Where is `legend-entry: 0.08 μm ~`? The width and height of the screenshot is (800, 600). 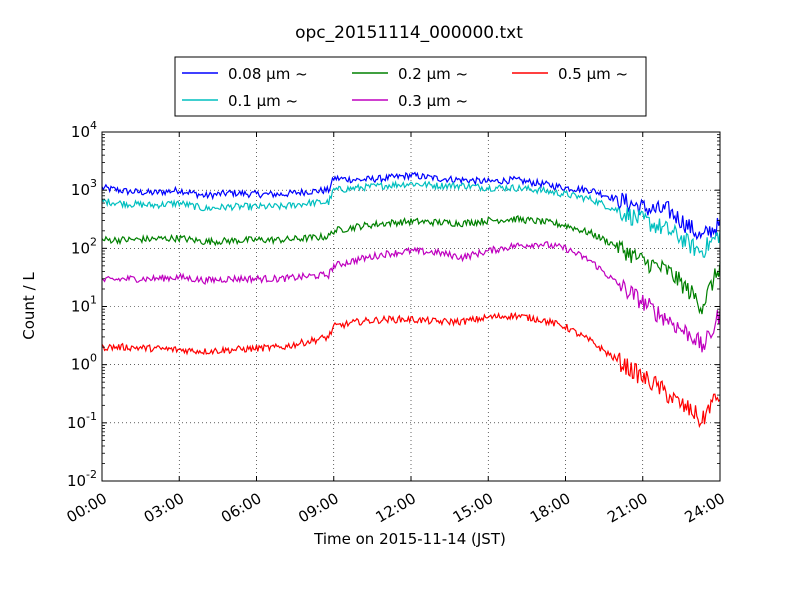
legend-entry: 0.08 μm ~ is located at coordinates (268, 74).